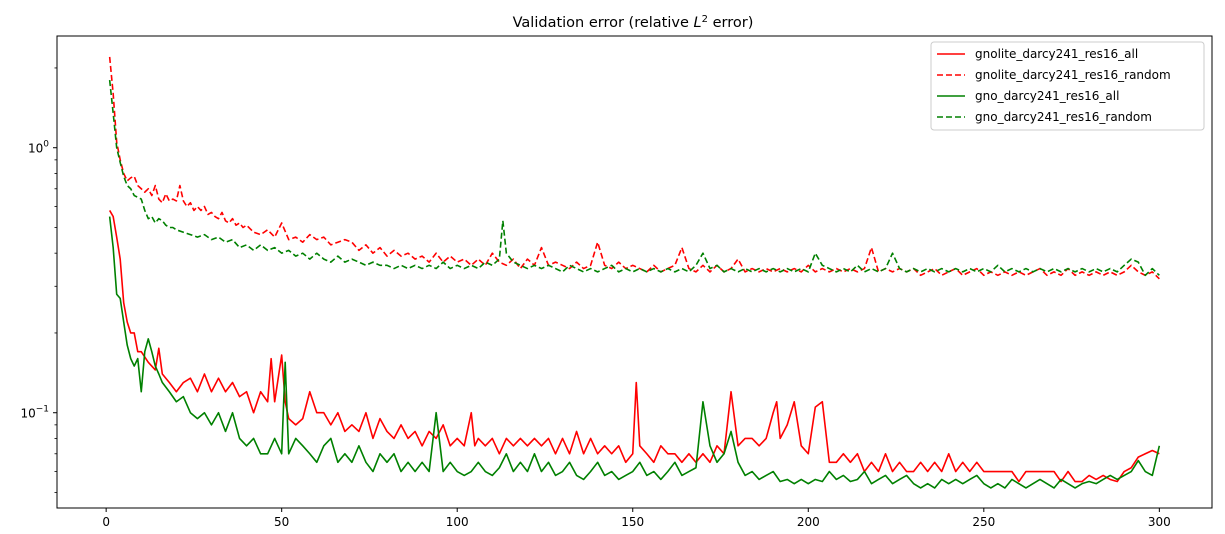  Describe the element at coordinates (983, 522) in the screenshot. I see `x-tick-label: 250` at that location.